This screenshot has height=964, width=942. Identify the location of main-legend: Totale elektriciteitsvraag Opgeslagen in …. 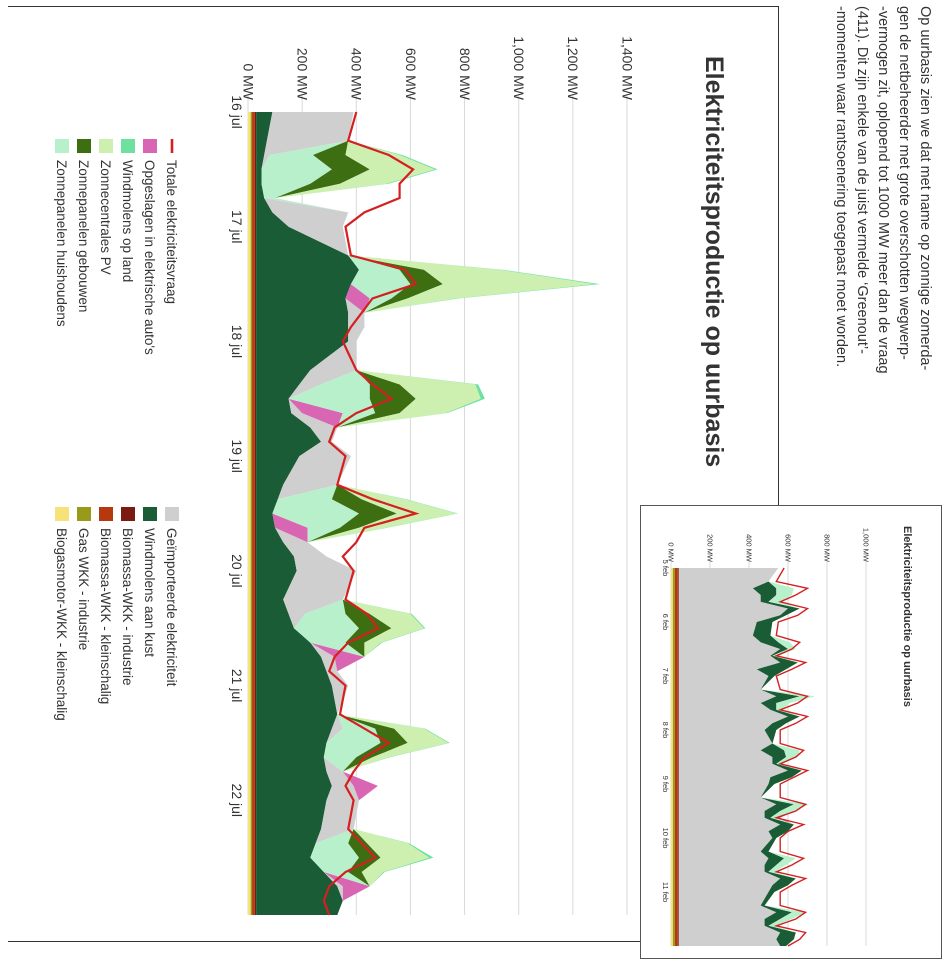
(116, 430).